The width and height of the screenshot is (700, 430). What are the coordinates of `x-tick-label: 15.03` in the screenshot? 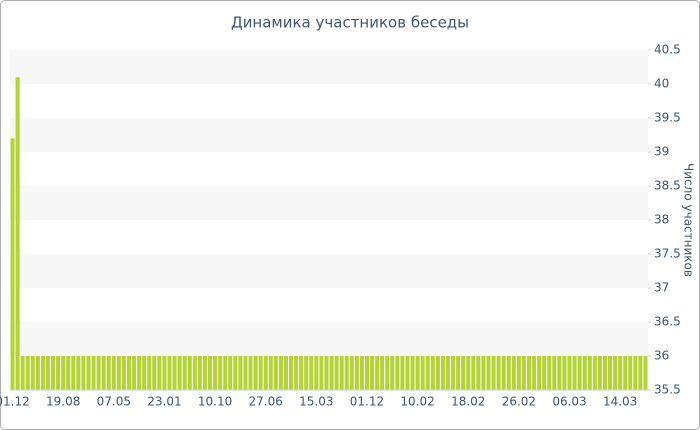 It's located at (316, 402).